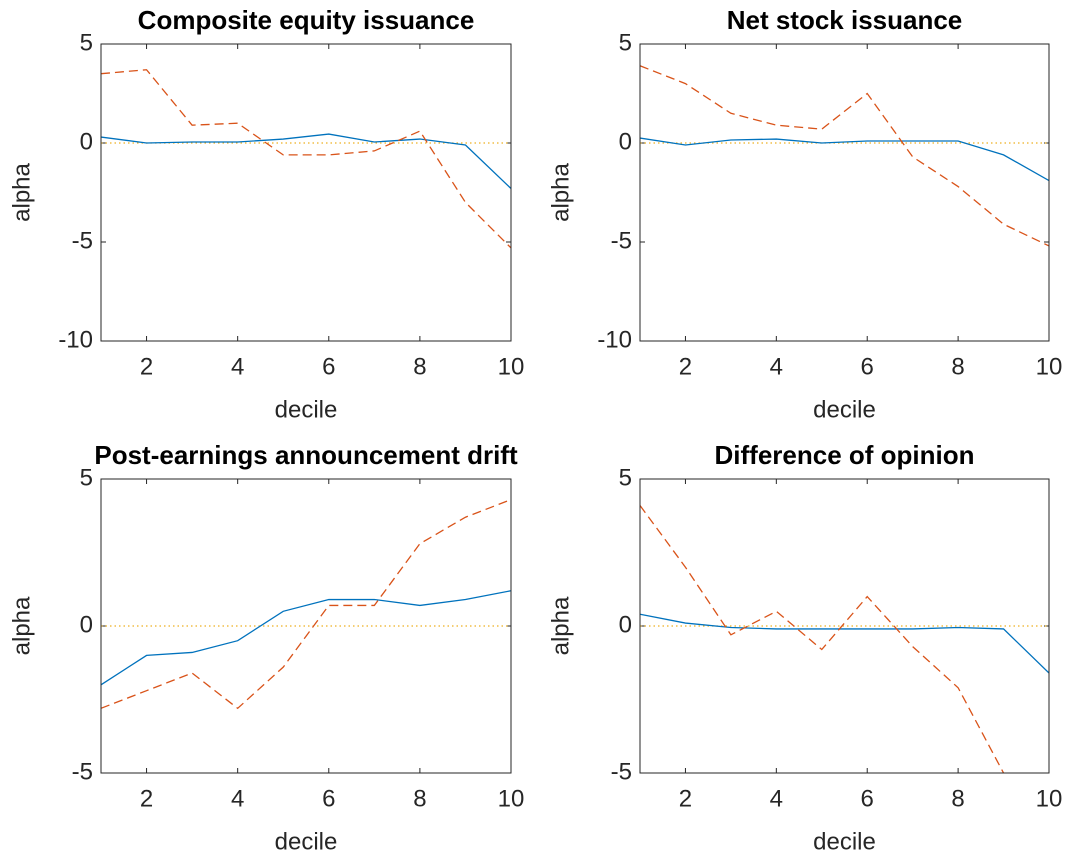 This screenshot has height=864, width=1072. I want to click on subplot-title: Composite equity issuance, so click(306, 20).